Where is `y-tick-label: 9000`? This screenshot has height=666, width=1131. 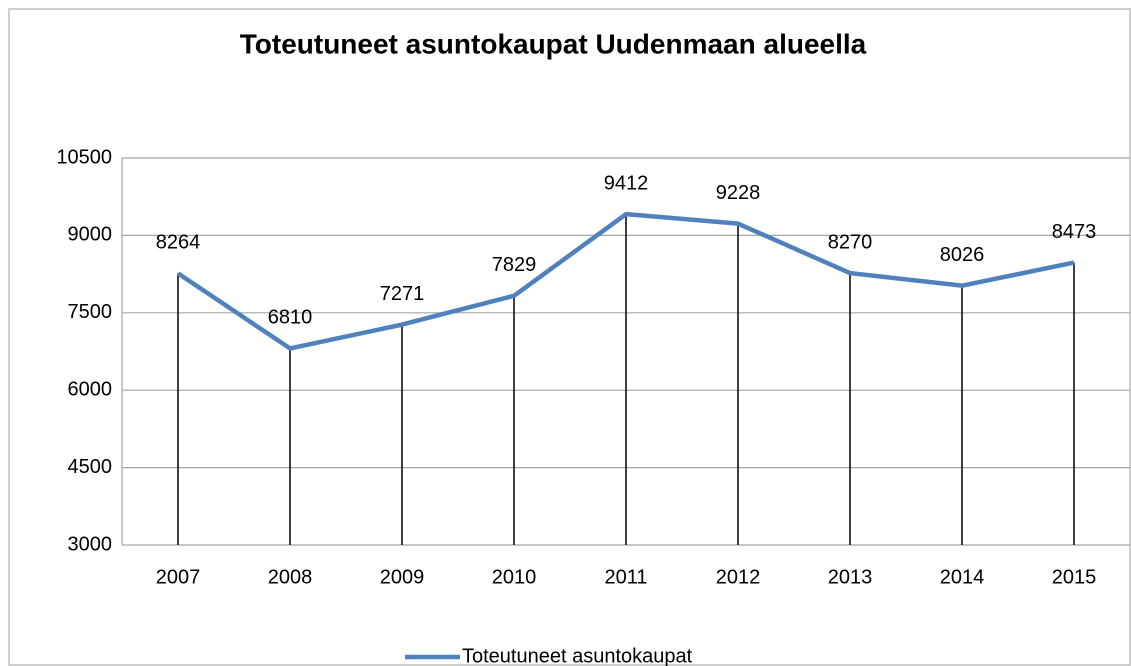 y-tick-label: 9000 is located at coordinates (90, 235).